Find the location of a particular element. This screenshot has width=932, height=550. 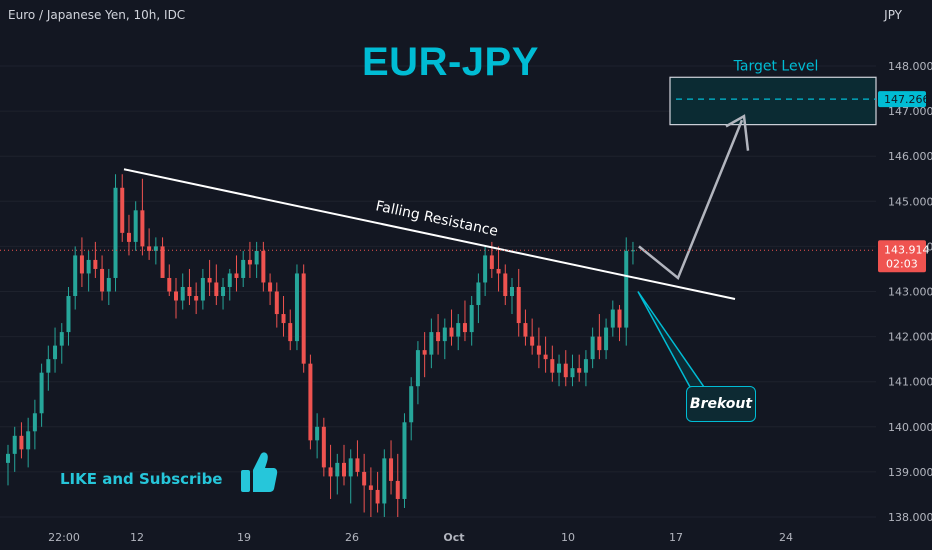

x-tick-label: 22:00 is located at coordinates (64, 537).